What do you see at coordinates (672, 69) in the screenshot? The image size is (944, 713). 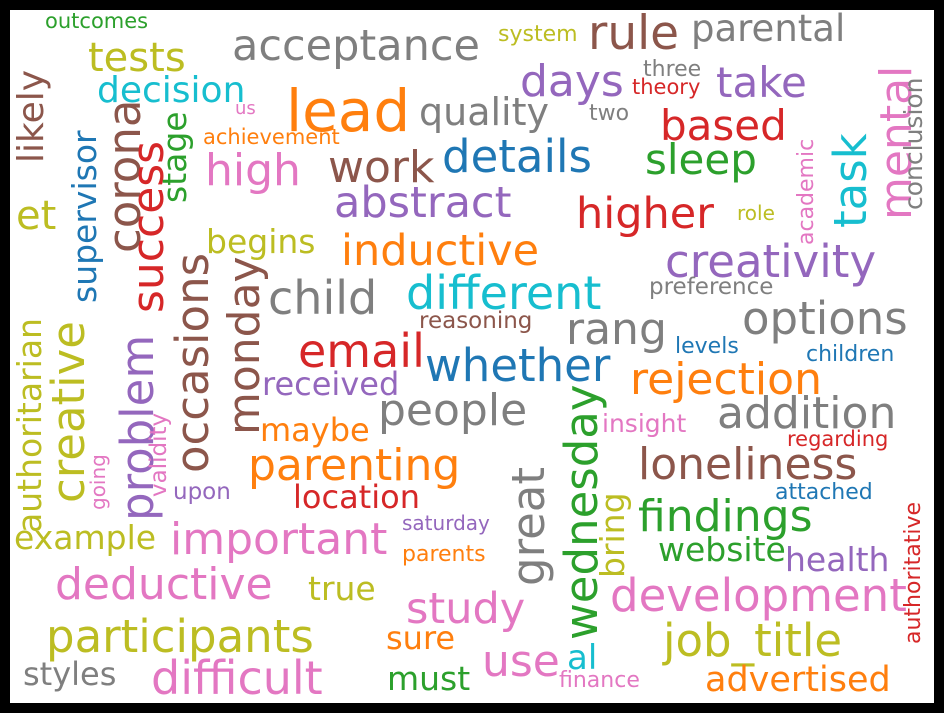 I see `word: three` at bounding box center [672, 69].